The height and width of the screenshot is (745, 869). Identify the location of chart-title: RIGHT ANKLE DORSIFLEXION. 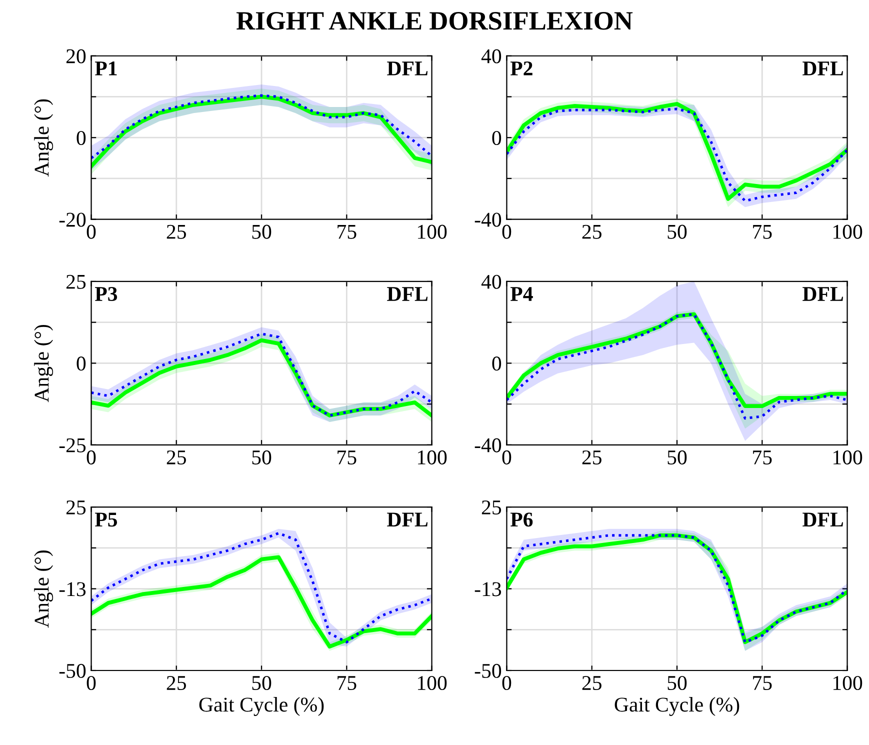
(434, 21).